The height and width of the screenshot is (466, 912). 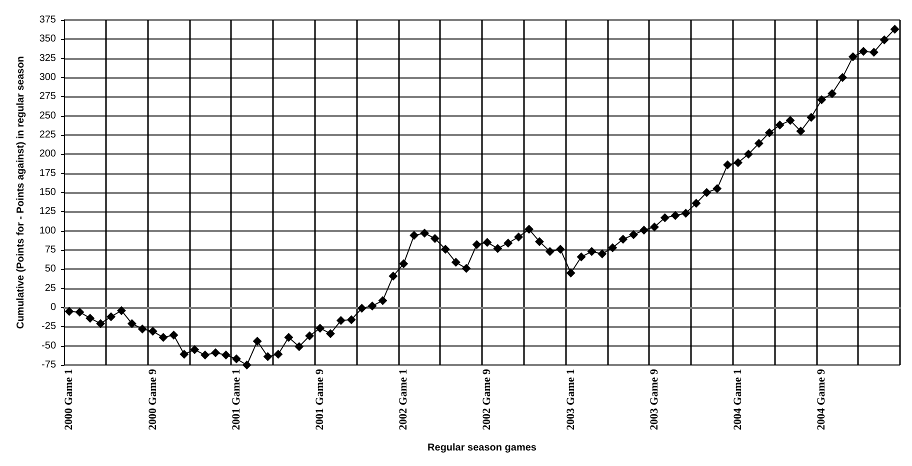 What do you see at coordinates (21, 192) in the screenshot?
I see `y-axis-title: Cumulative (Points for - Points against) in regular season` at bounding box center [21, 192].